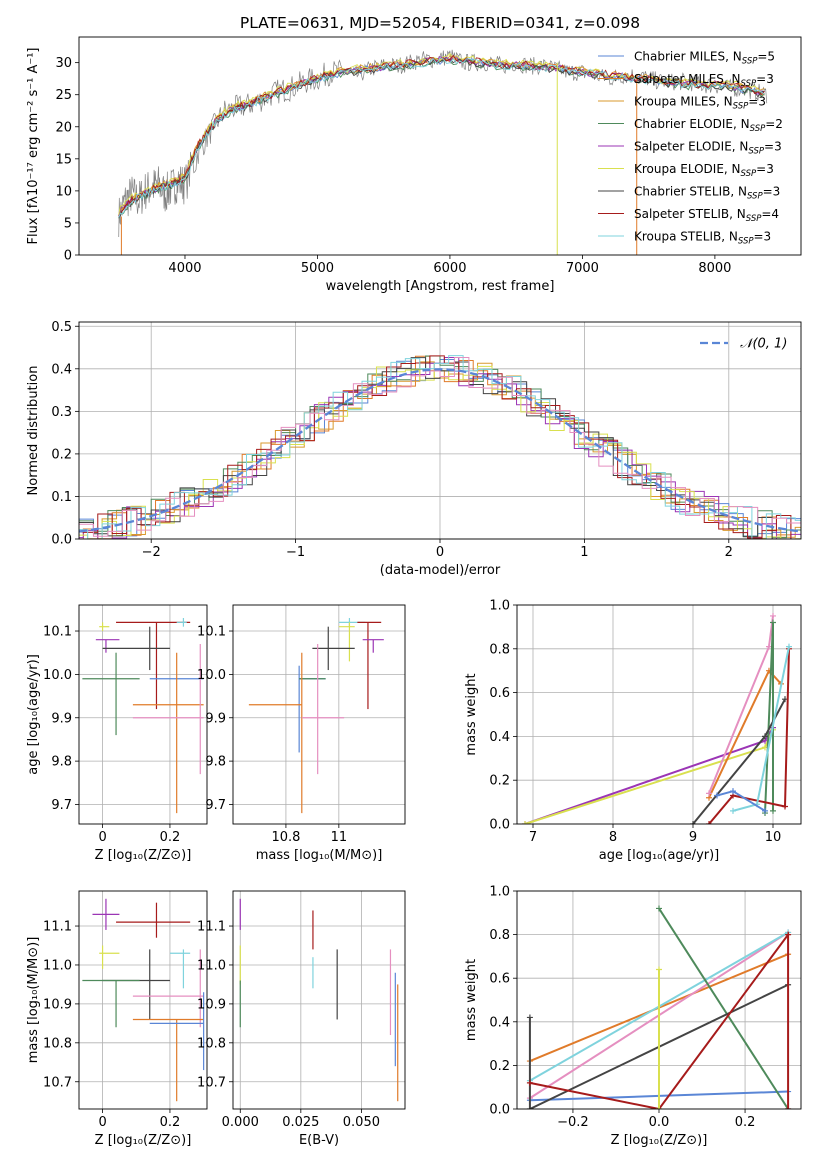 This screenshot has height=1170, width=819. I want to click on x-tick-label: 8, so click(613, 837).